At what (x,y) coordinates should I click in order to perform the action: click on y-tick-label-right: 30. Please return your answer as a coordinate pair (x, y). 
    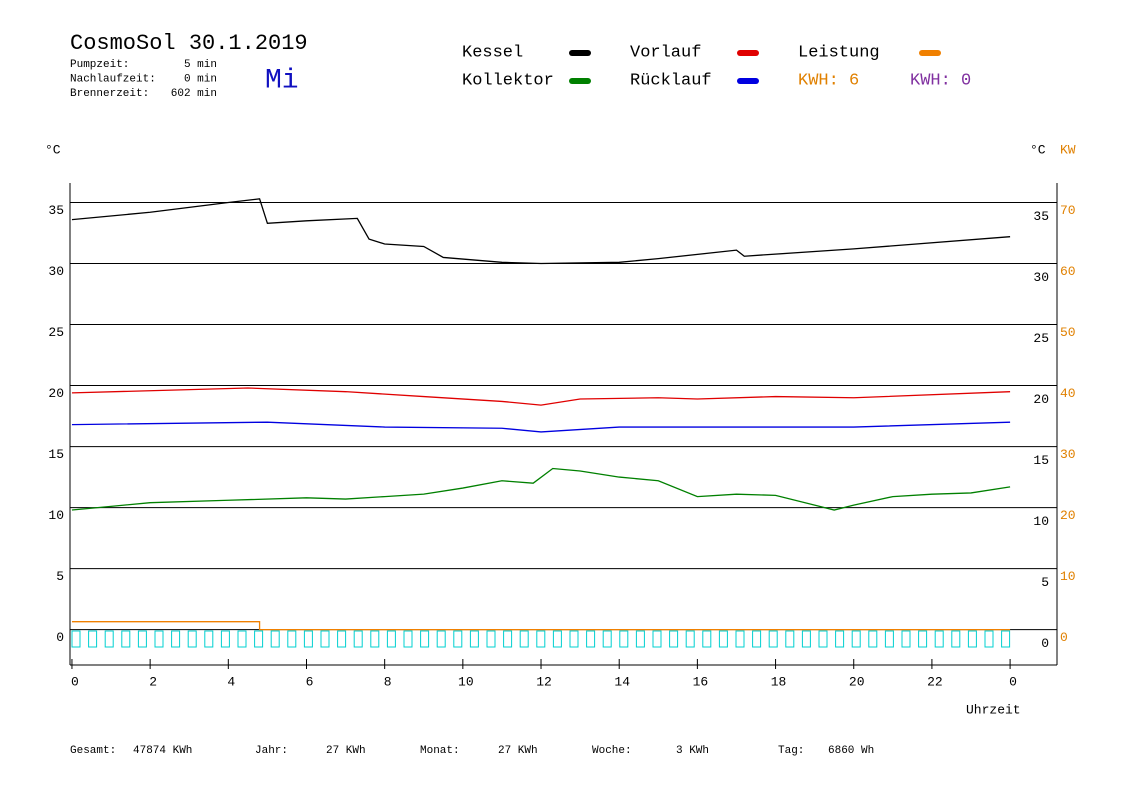
    Looking at the image, I should click on (1041, 277).